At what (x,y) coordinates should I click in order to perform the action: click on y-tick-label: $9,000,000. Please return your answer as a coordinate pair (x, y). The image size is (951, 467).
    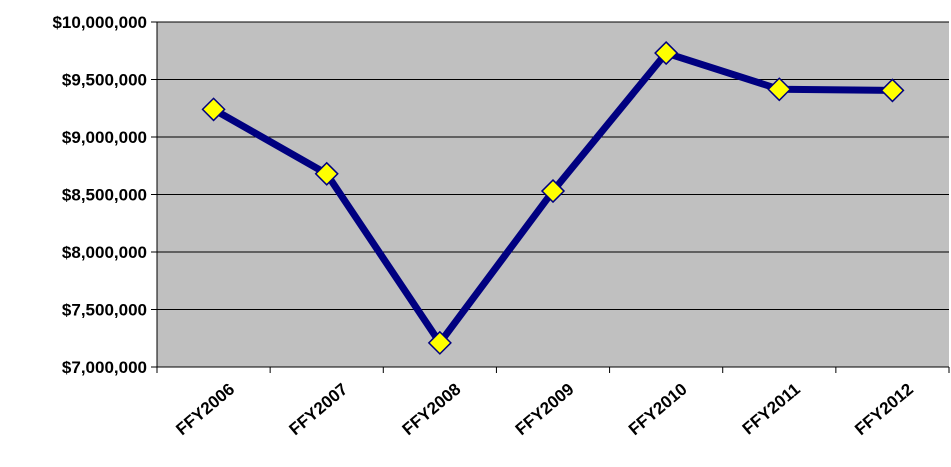
    Looking at the image, I should click on (104, 137).